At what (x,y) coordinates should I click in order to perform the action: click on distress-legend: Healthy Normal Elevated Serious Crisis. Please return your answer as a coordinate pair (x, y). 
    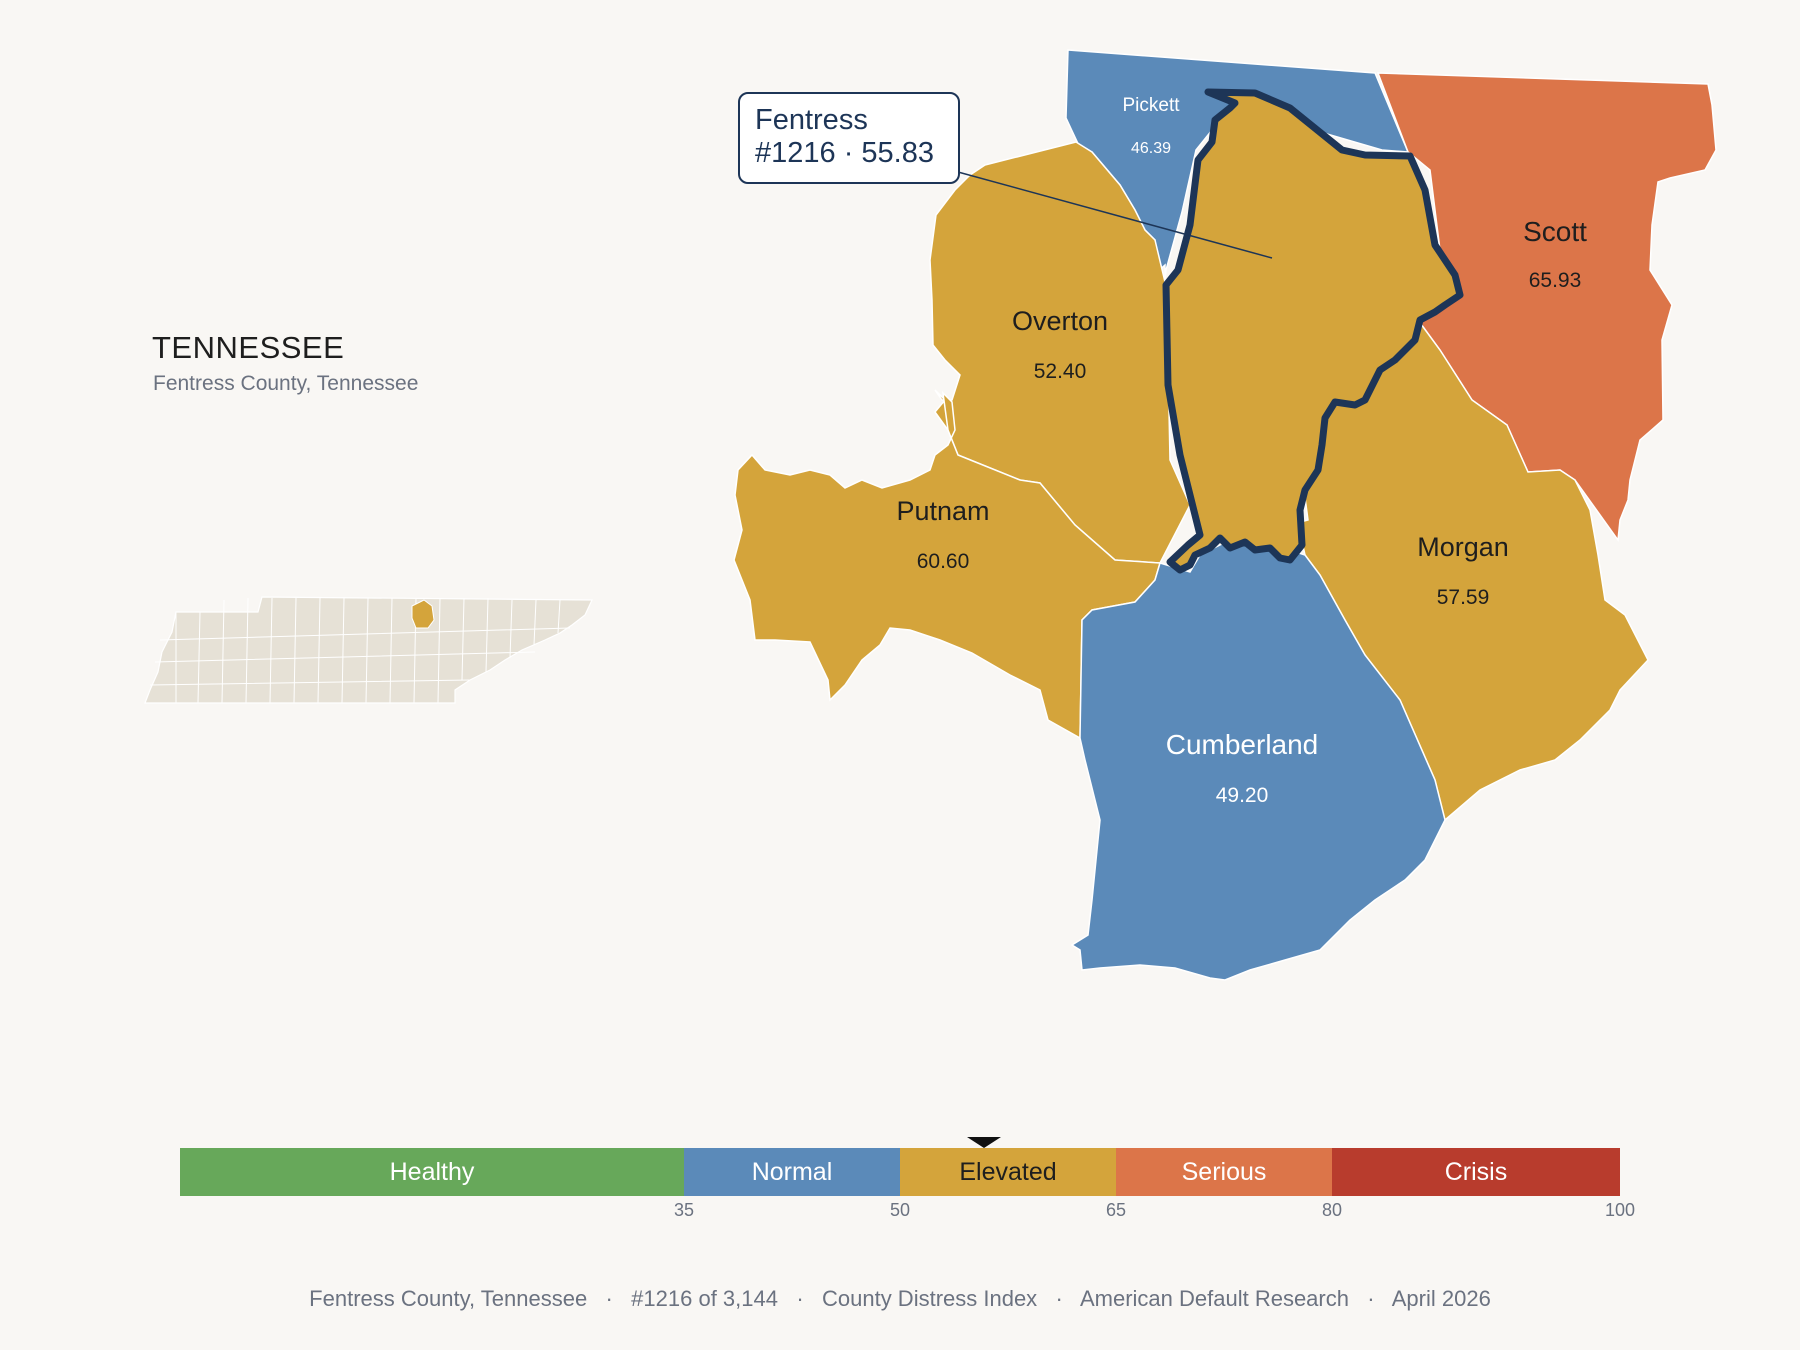
    Looking at the image, I should click on (900, 1172).